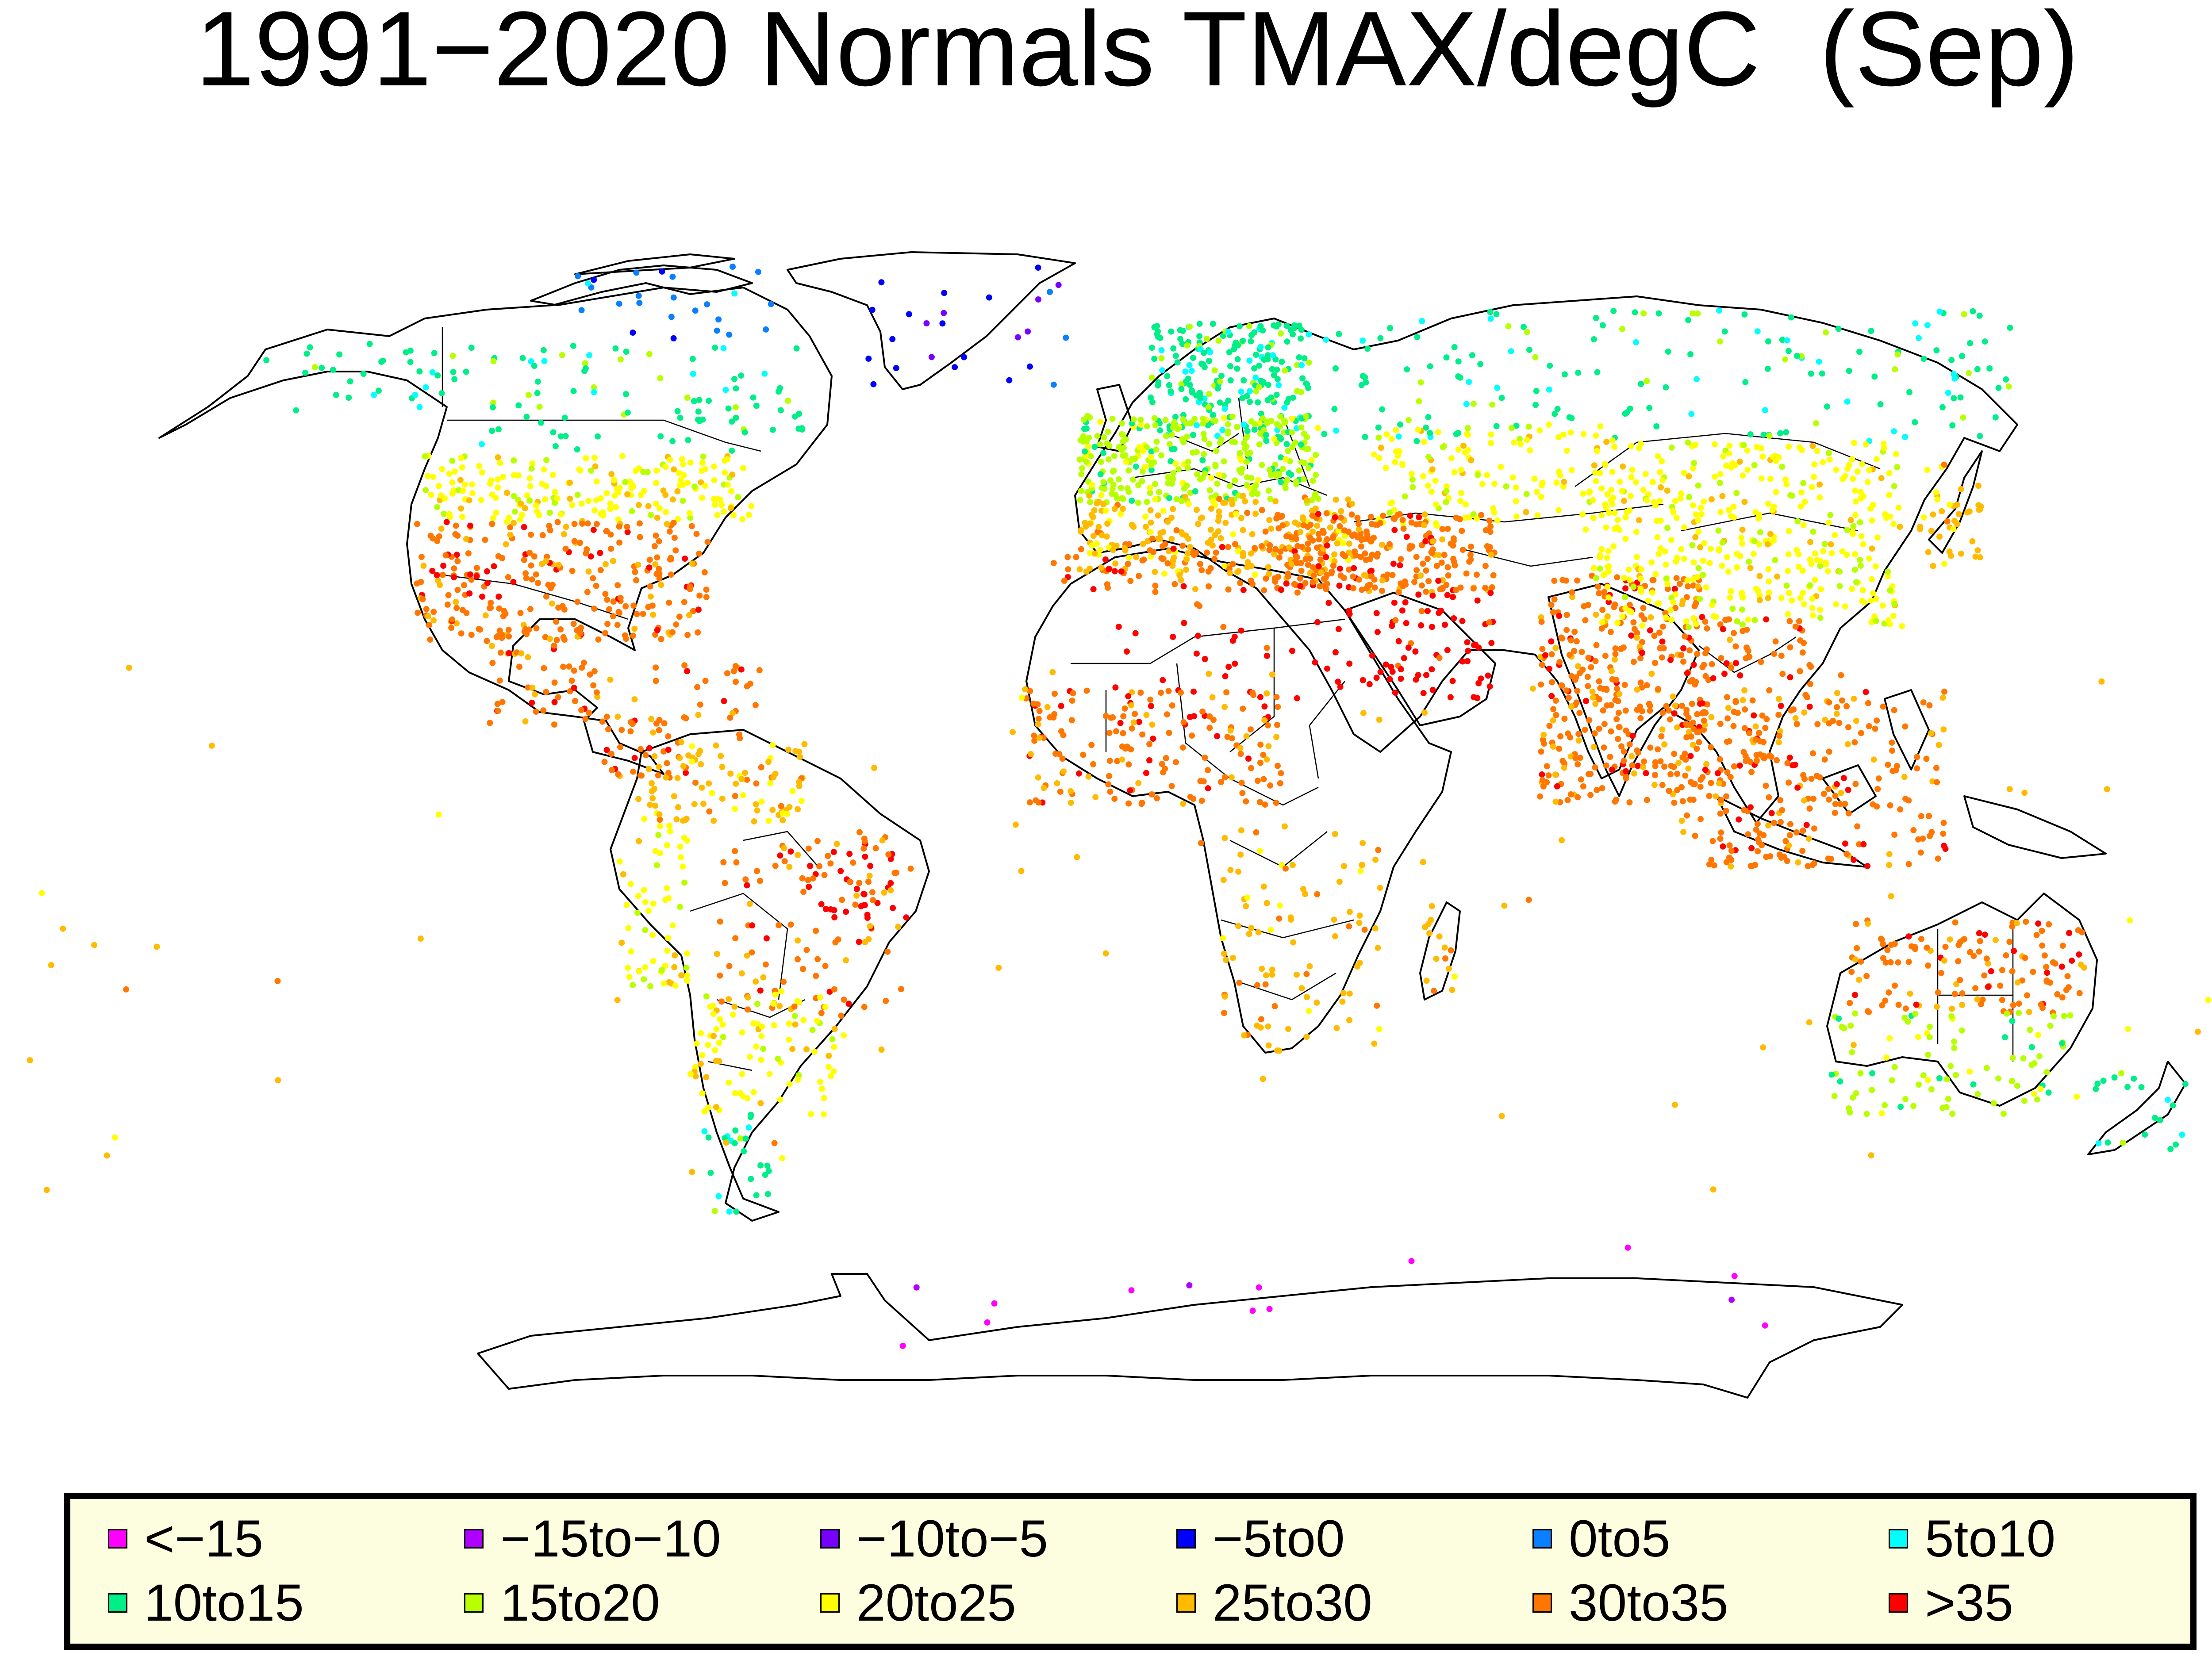  What do you see at coordinates (474, 1603) in the screenshot?
I see `legend-swatch` at bounding box center [474, 1603].